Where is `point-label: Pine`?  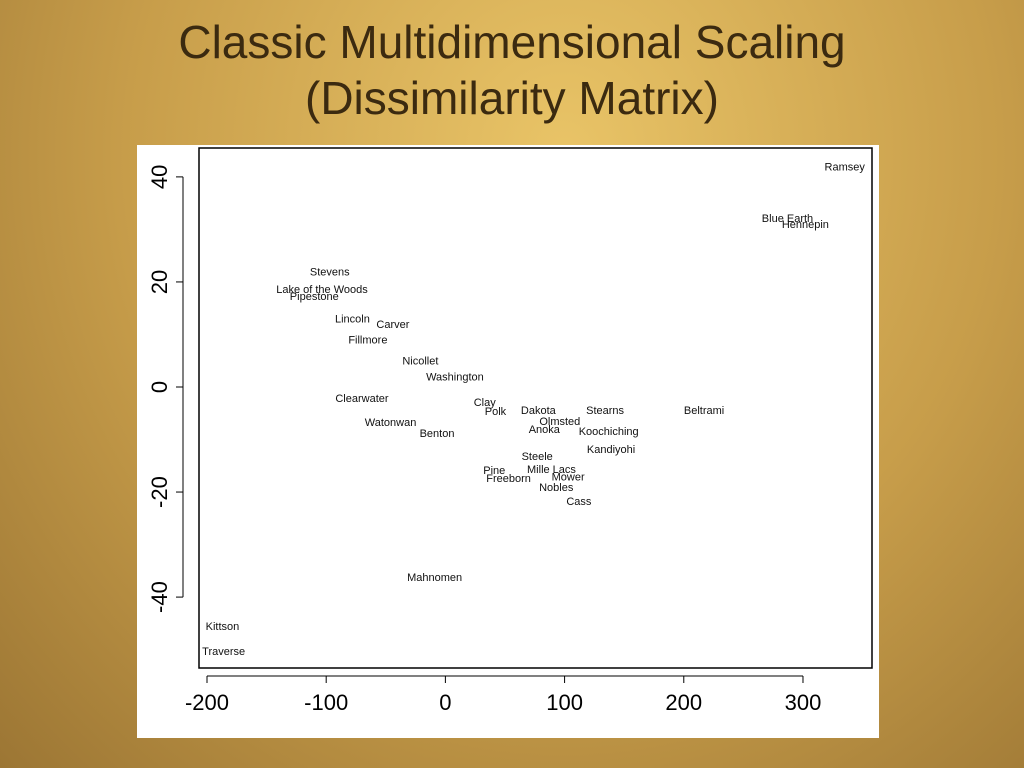
point-label: Pine is located at coordinates (494, 471).